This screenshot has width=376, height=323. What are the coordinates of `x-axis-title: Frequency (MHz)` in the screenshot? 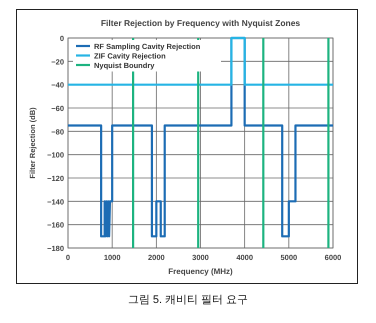 It's located at (201, 271).